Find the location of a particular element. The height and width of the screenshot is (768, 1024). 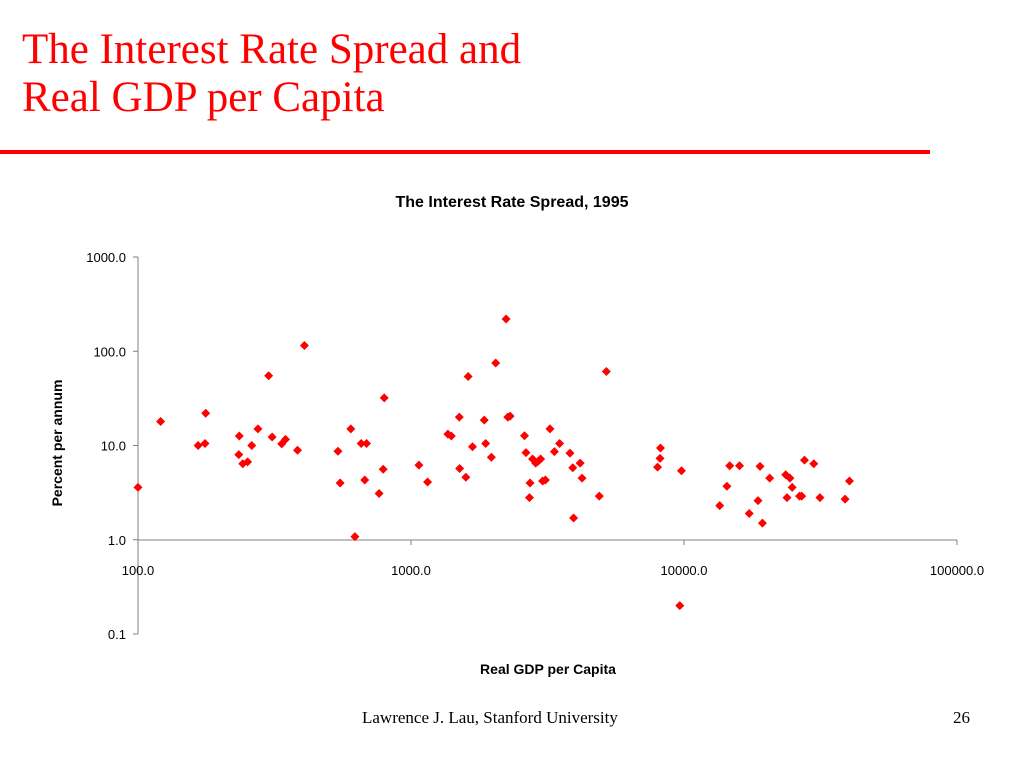

x-tick-label: 100.0 is located at coordinates (138, 570).